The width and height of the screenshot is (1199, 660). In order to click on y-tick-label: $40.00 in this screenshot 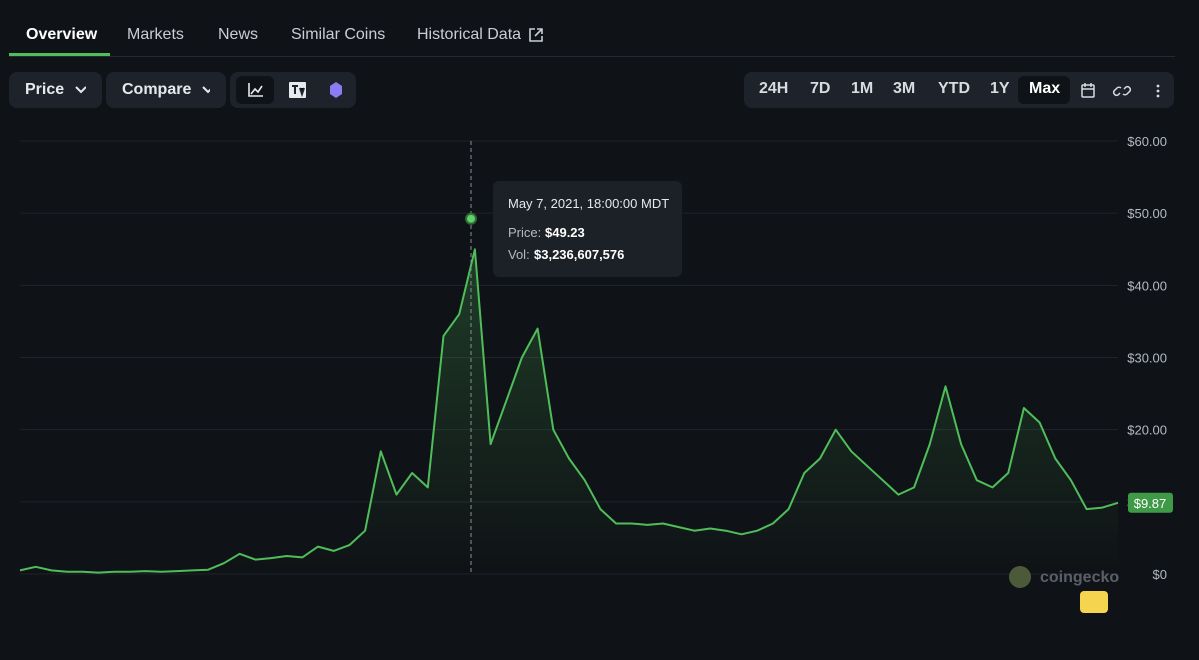, I will do `click(1147, 285)`.